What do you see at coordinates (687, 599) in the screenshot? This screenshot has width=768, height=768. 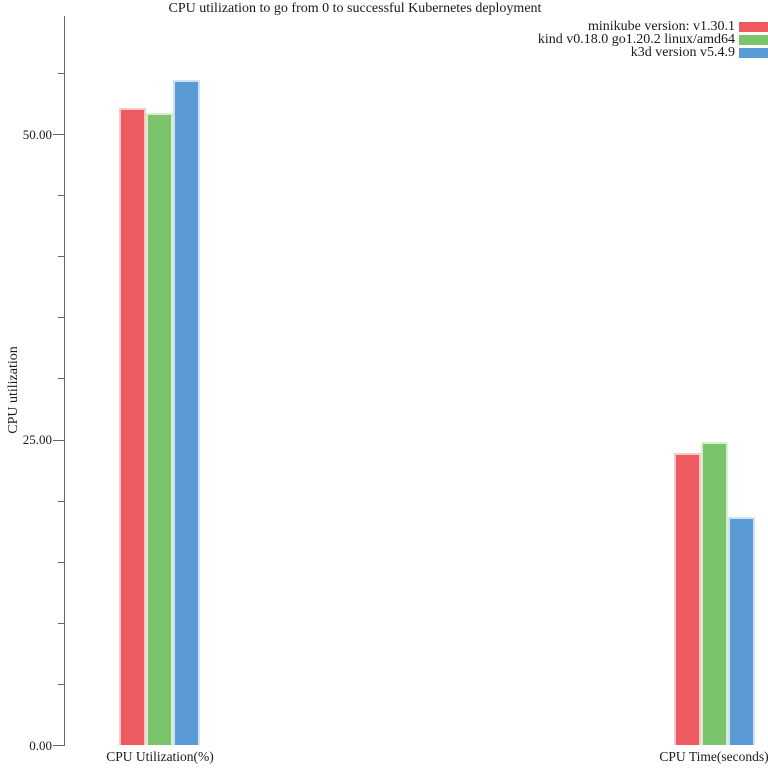 I see `bar-cpu-time-seconds--series-0` at bounding box center [687, 599].